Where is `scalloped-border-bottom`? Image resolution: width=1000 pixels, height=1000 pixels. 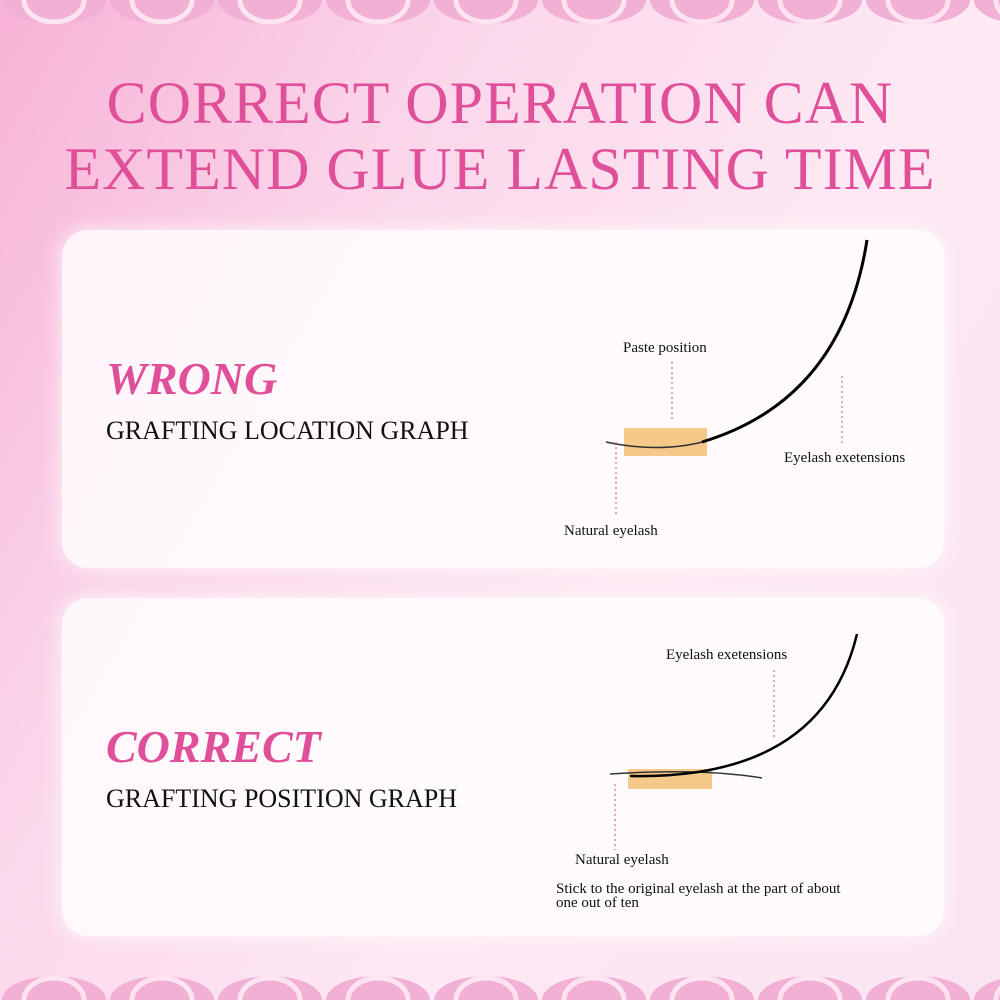
scalloped-border-bottom is located at coordinates (500, 988).